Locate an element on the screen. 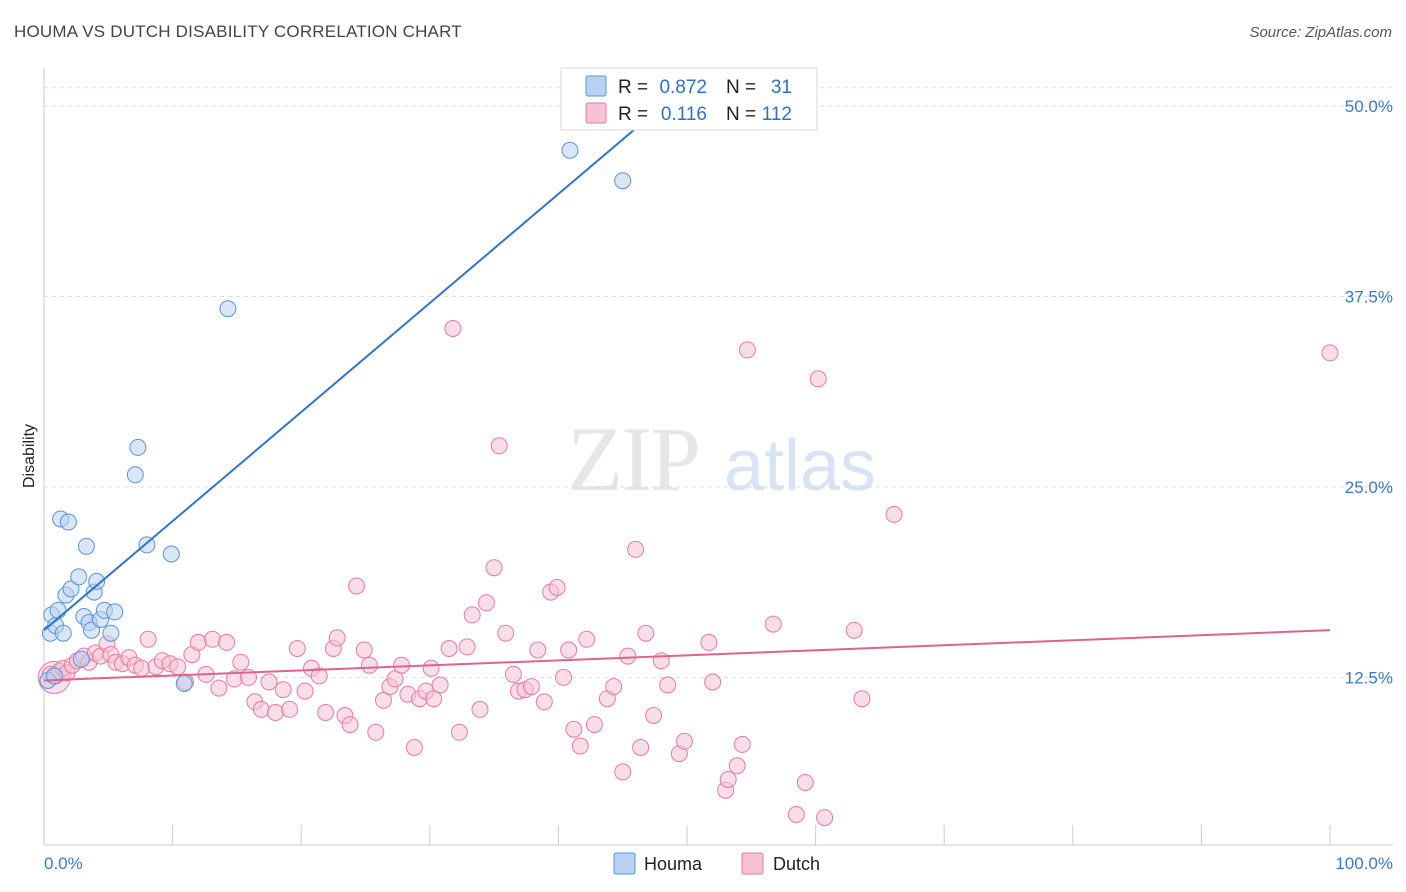  legend-r-label-dutch: R = is located at coordinates (633, 114).